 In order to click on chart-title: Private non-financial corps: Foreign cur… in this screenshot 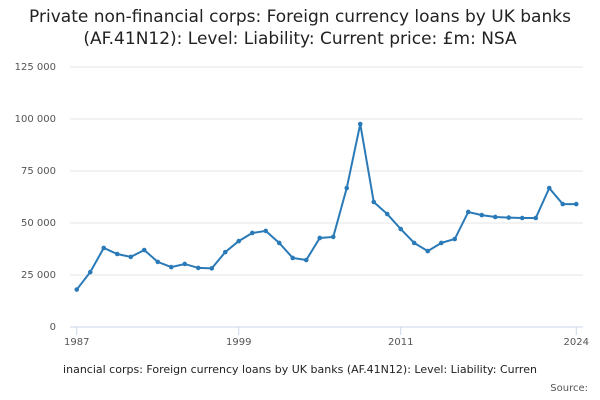, I will do `click(300, 28)`.